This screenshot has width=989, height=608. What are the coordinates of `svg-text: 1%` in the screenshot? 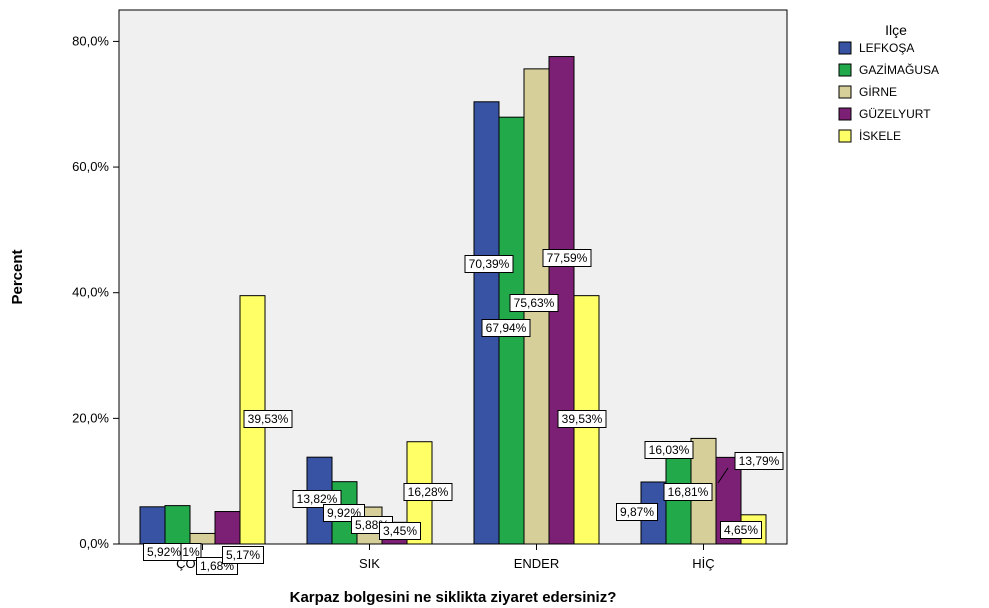 It's located at (191, 552).